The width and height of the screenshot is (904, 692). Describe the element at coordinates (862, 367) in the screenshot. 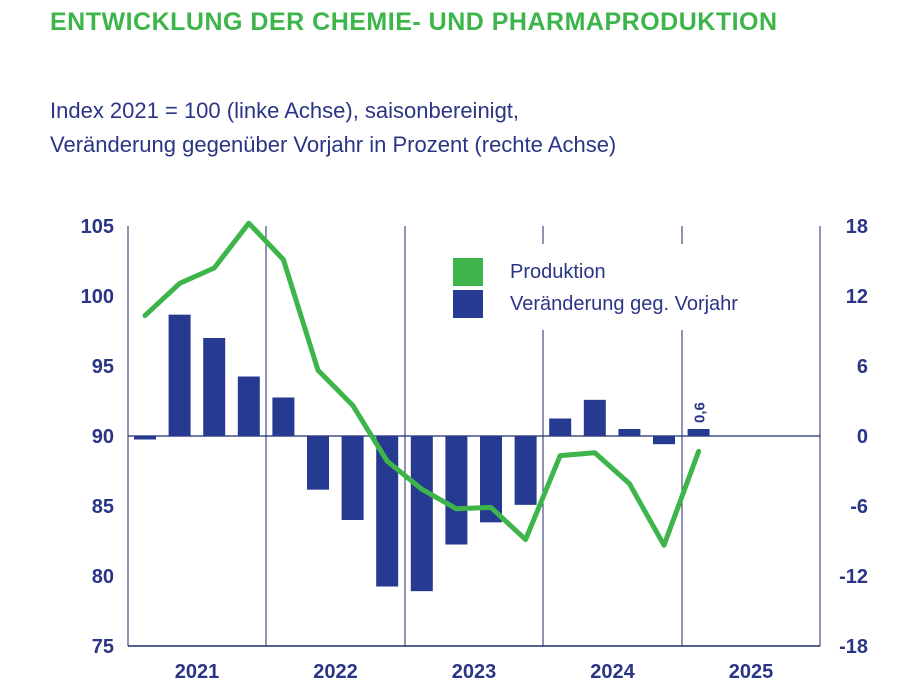

I see `right-axis-tick-label: 6` at that location.